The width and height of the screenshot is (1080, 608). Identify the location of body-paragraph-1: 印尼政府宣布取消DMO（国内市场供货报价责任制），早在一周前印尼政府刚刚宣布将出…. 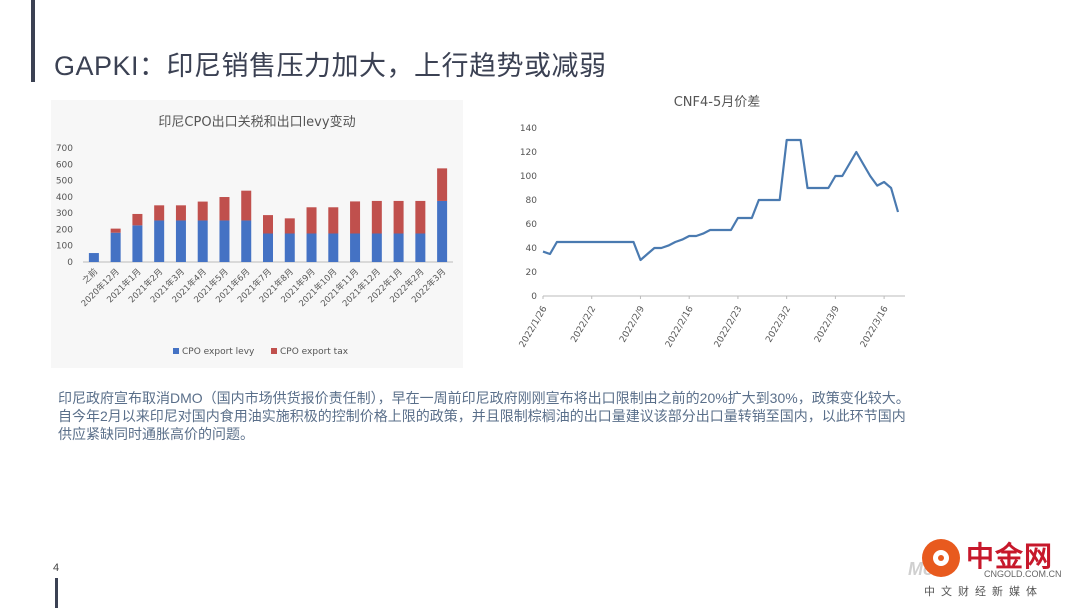
(484, 398).